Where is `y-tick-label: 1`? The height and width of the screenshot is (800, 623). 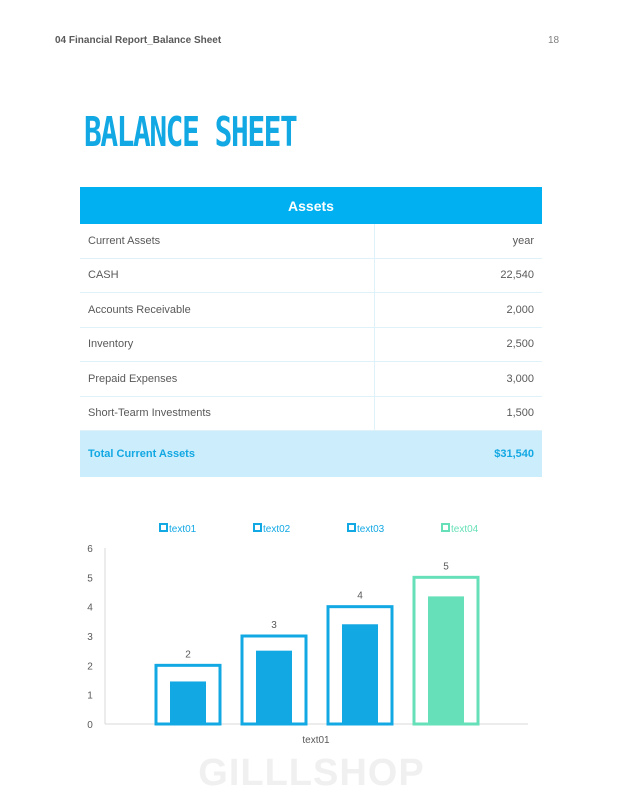 y-tick-label: 1 is located at coordinates (90, 696).